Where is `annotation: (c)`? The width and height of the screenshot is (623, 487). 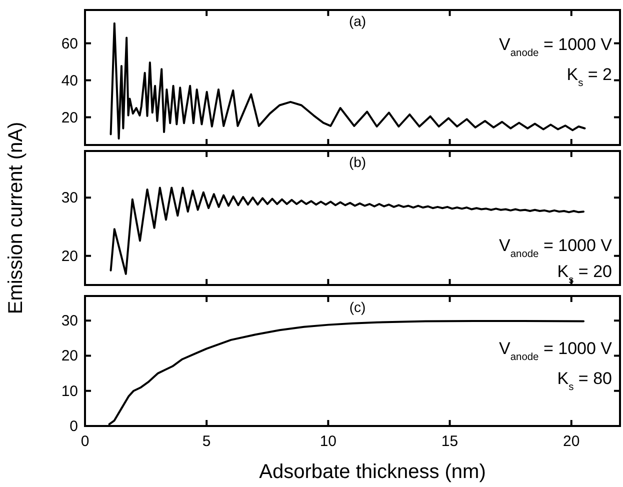 annotation: (c) is located at coordinates (357, 307).